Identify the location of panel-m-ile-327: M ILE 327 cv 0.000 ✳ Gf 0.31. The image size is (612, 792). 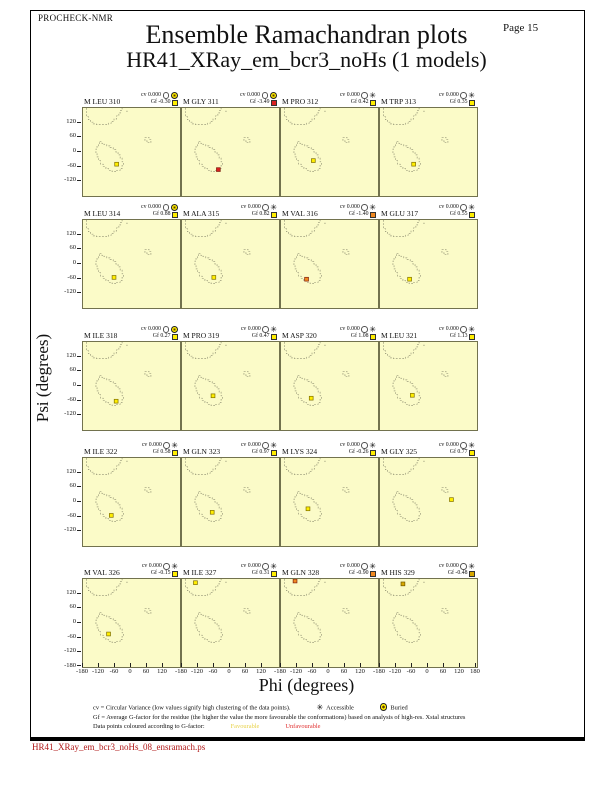
(230, 612).